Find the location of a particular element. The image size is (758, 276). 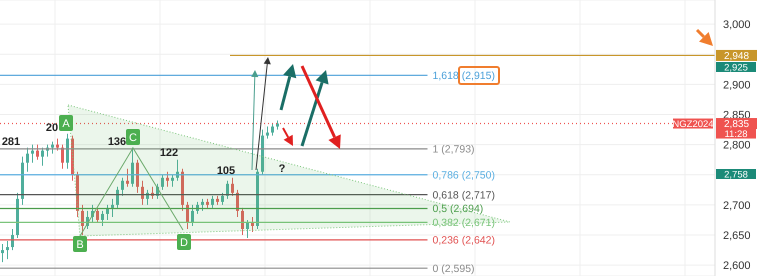

text: 11:28 is located at coordinates (736, 134).